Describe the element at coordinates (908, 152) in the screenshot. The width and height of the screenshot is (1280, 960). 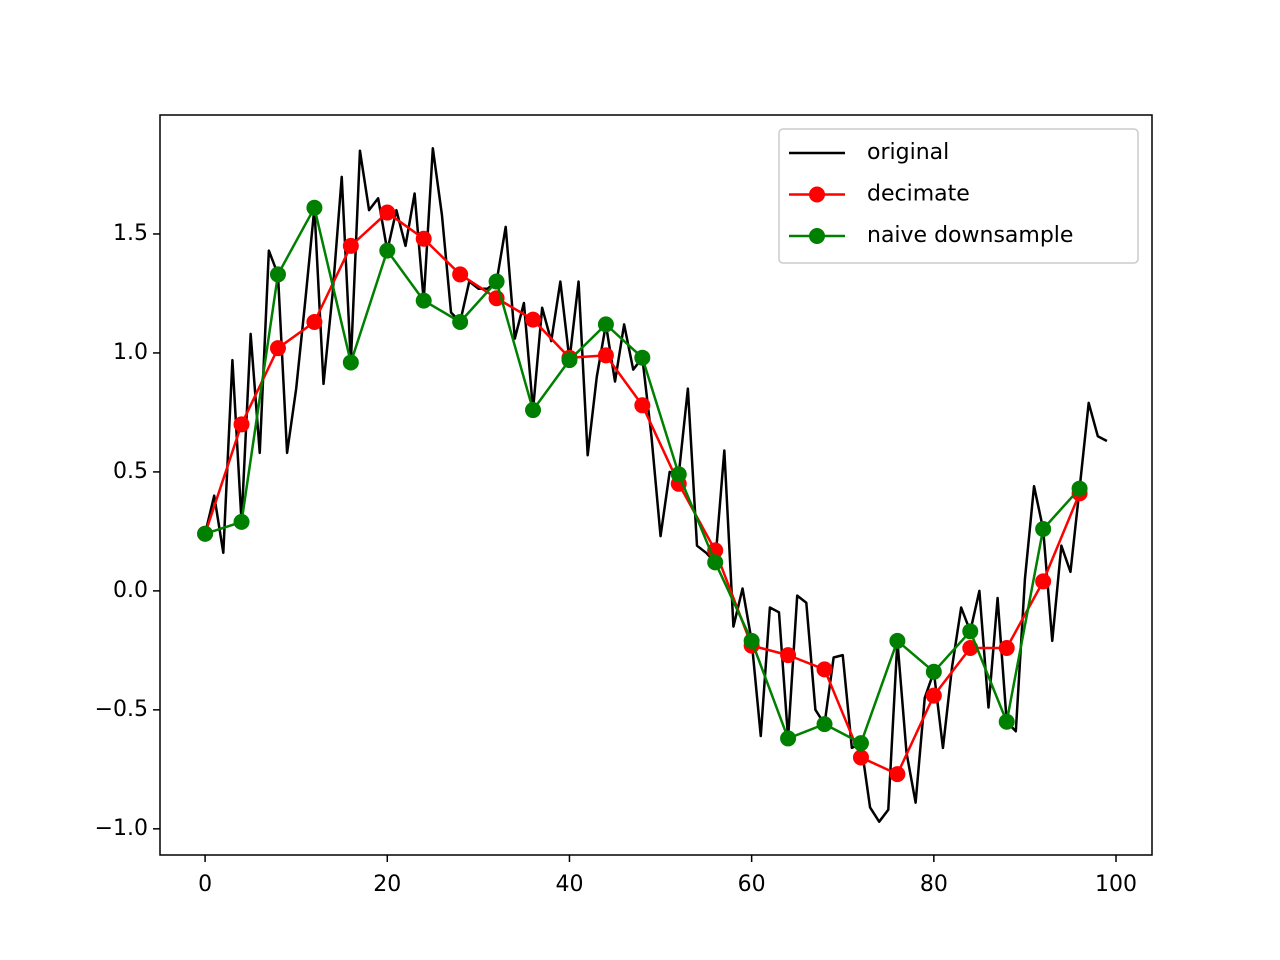
I see `legend-label: original` at that location.